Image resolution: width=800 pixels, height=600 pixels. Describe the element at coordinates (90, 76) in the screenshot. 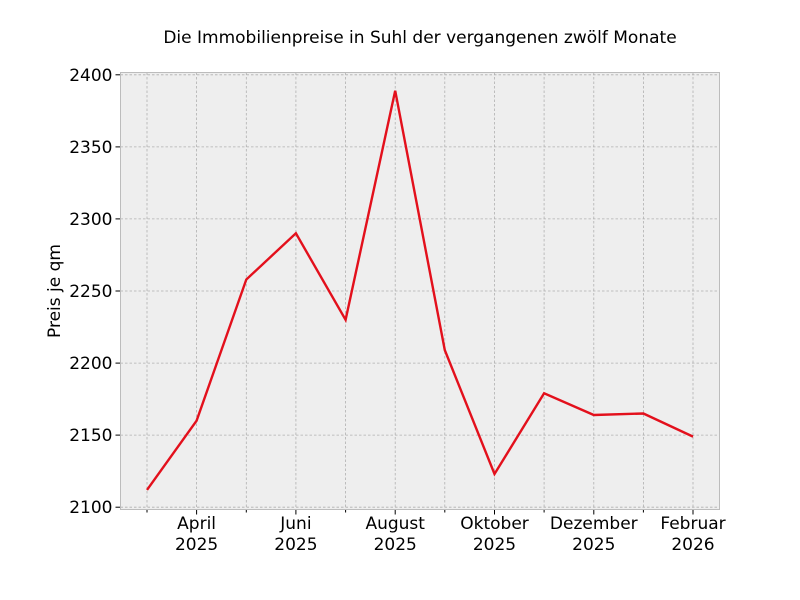

I see `y-tick-label: 2400` at that location.